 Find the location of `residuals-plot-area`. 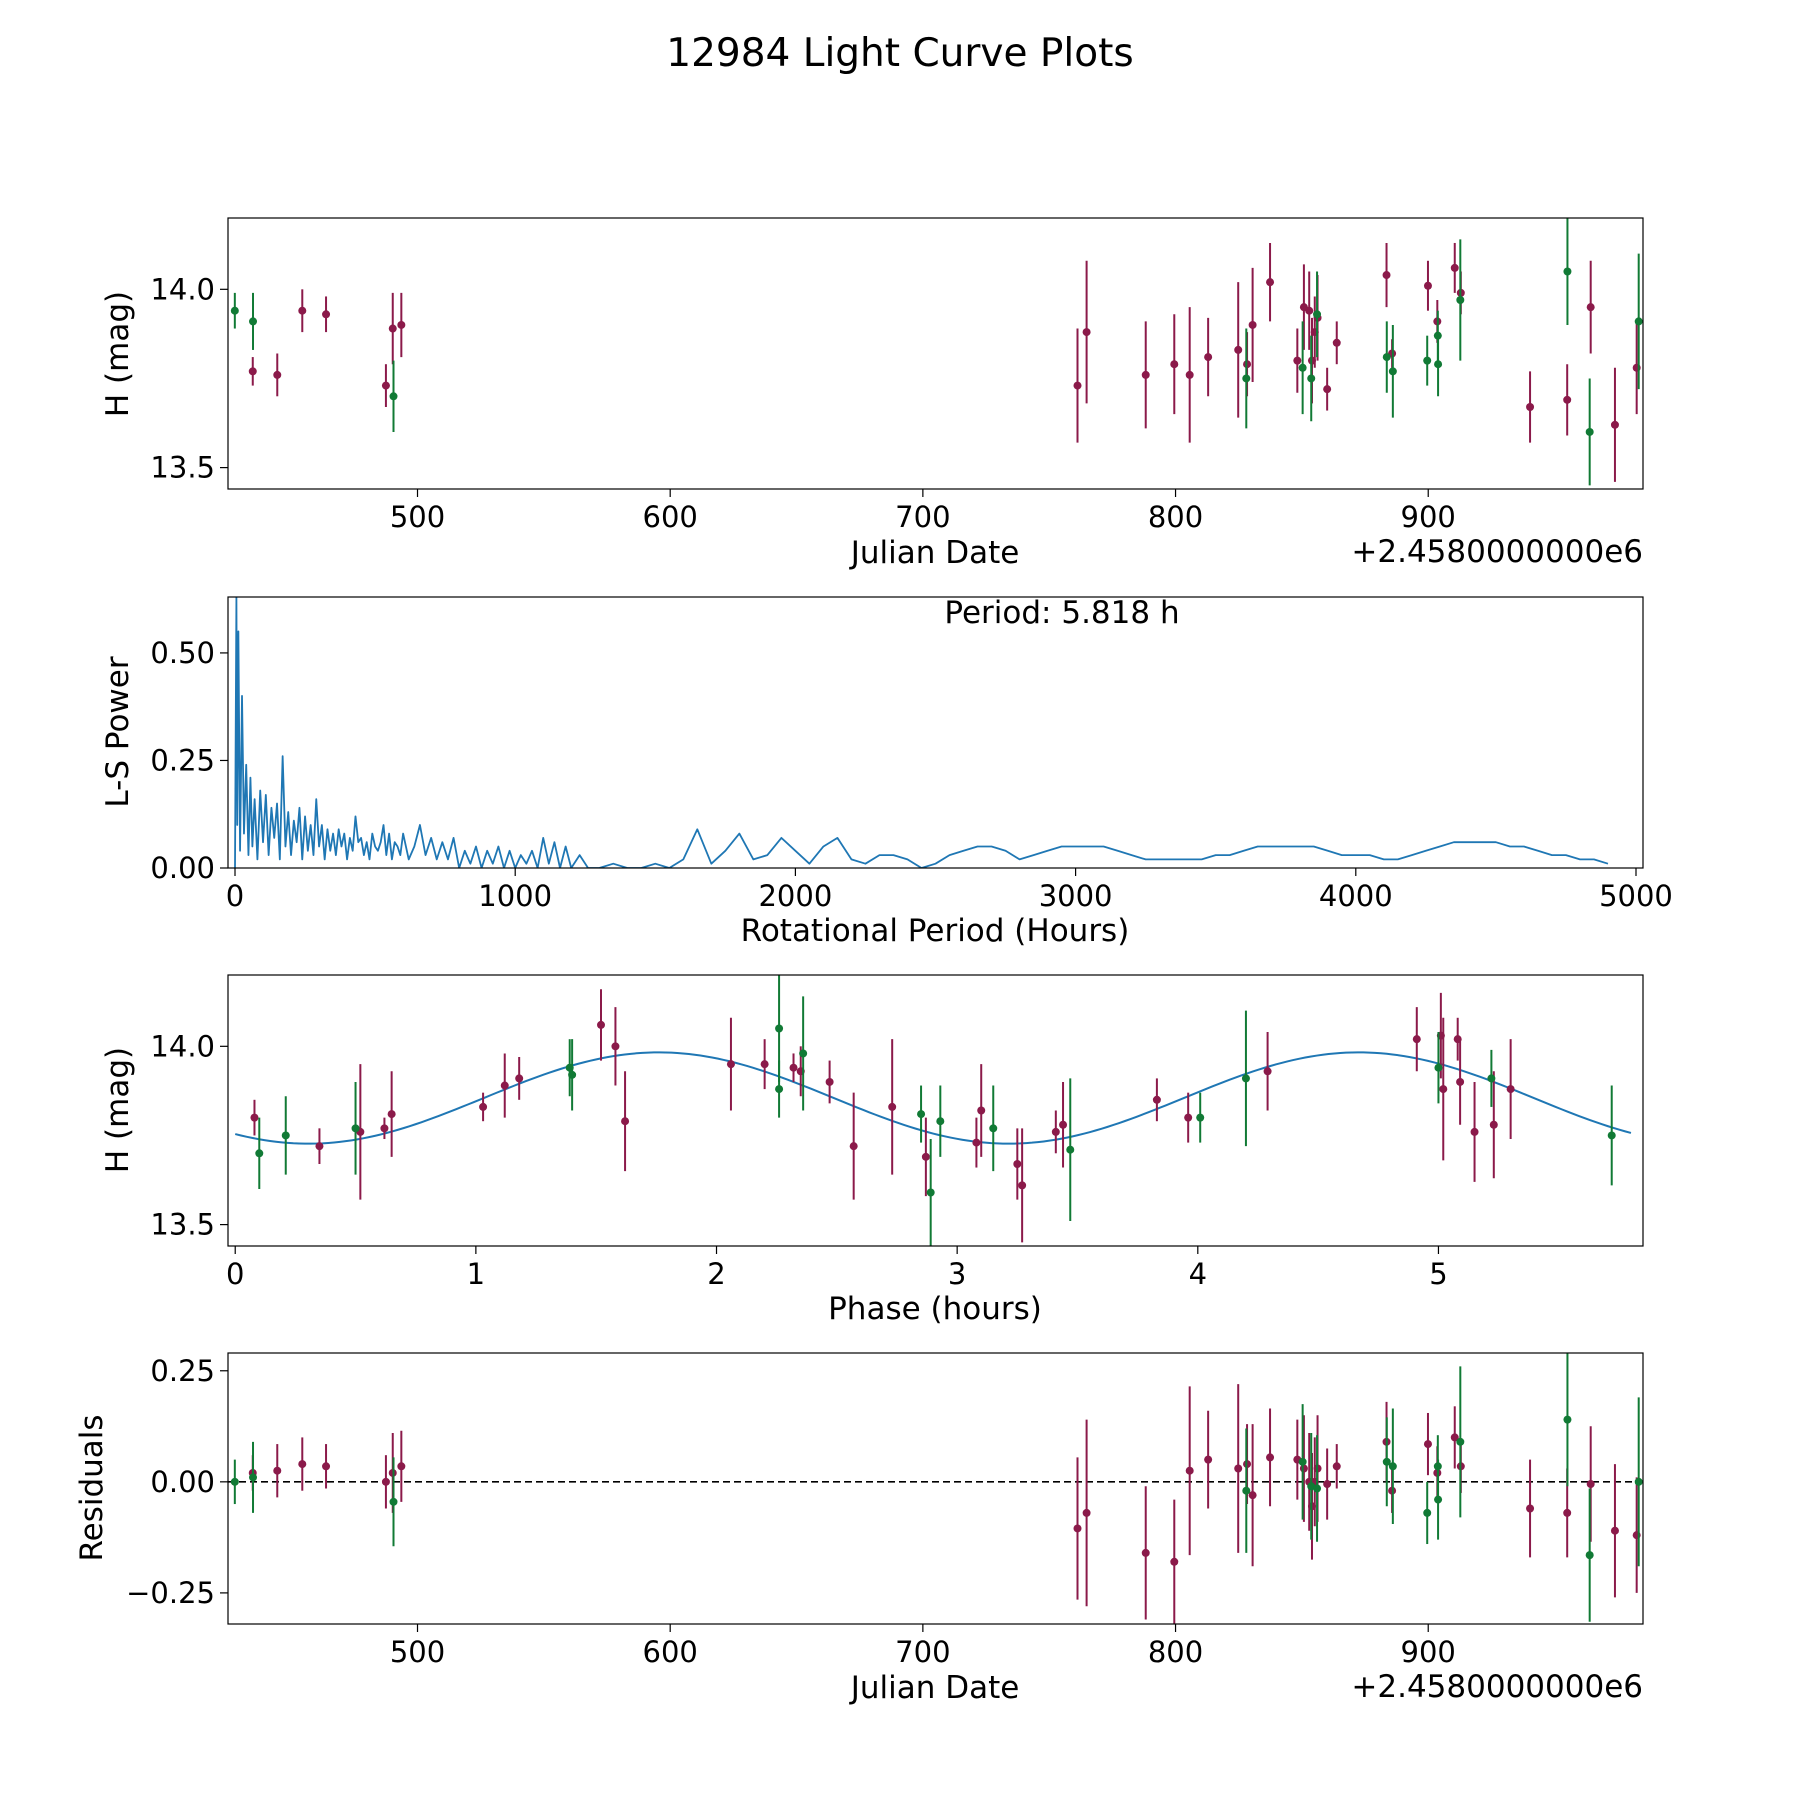

residuals-plot-area is located at coordinates (935, 1488).